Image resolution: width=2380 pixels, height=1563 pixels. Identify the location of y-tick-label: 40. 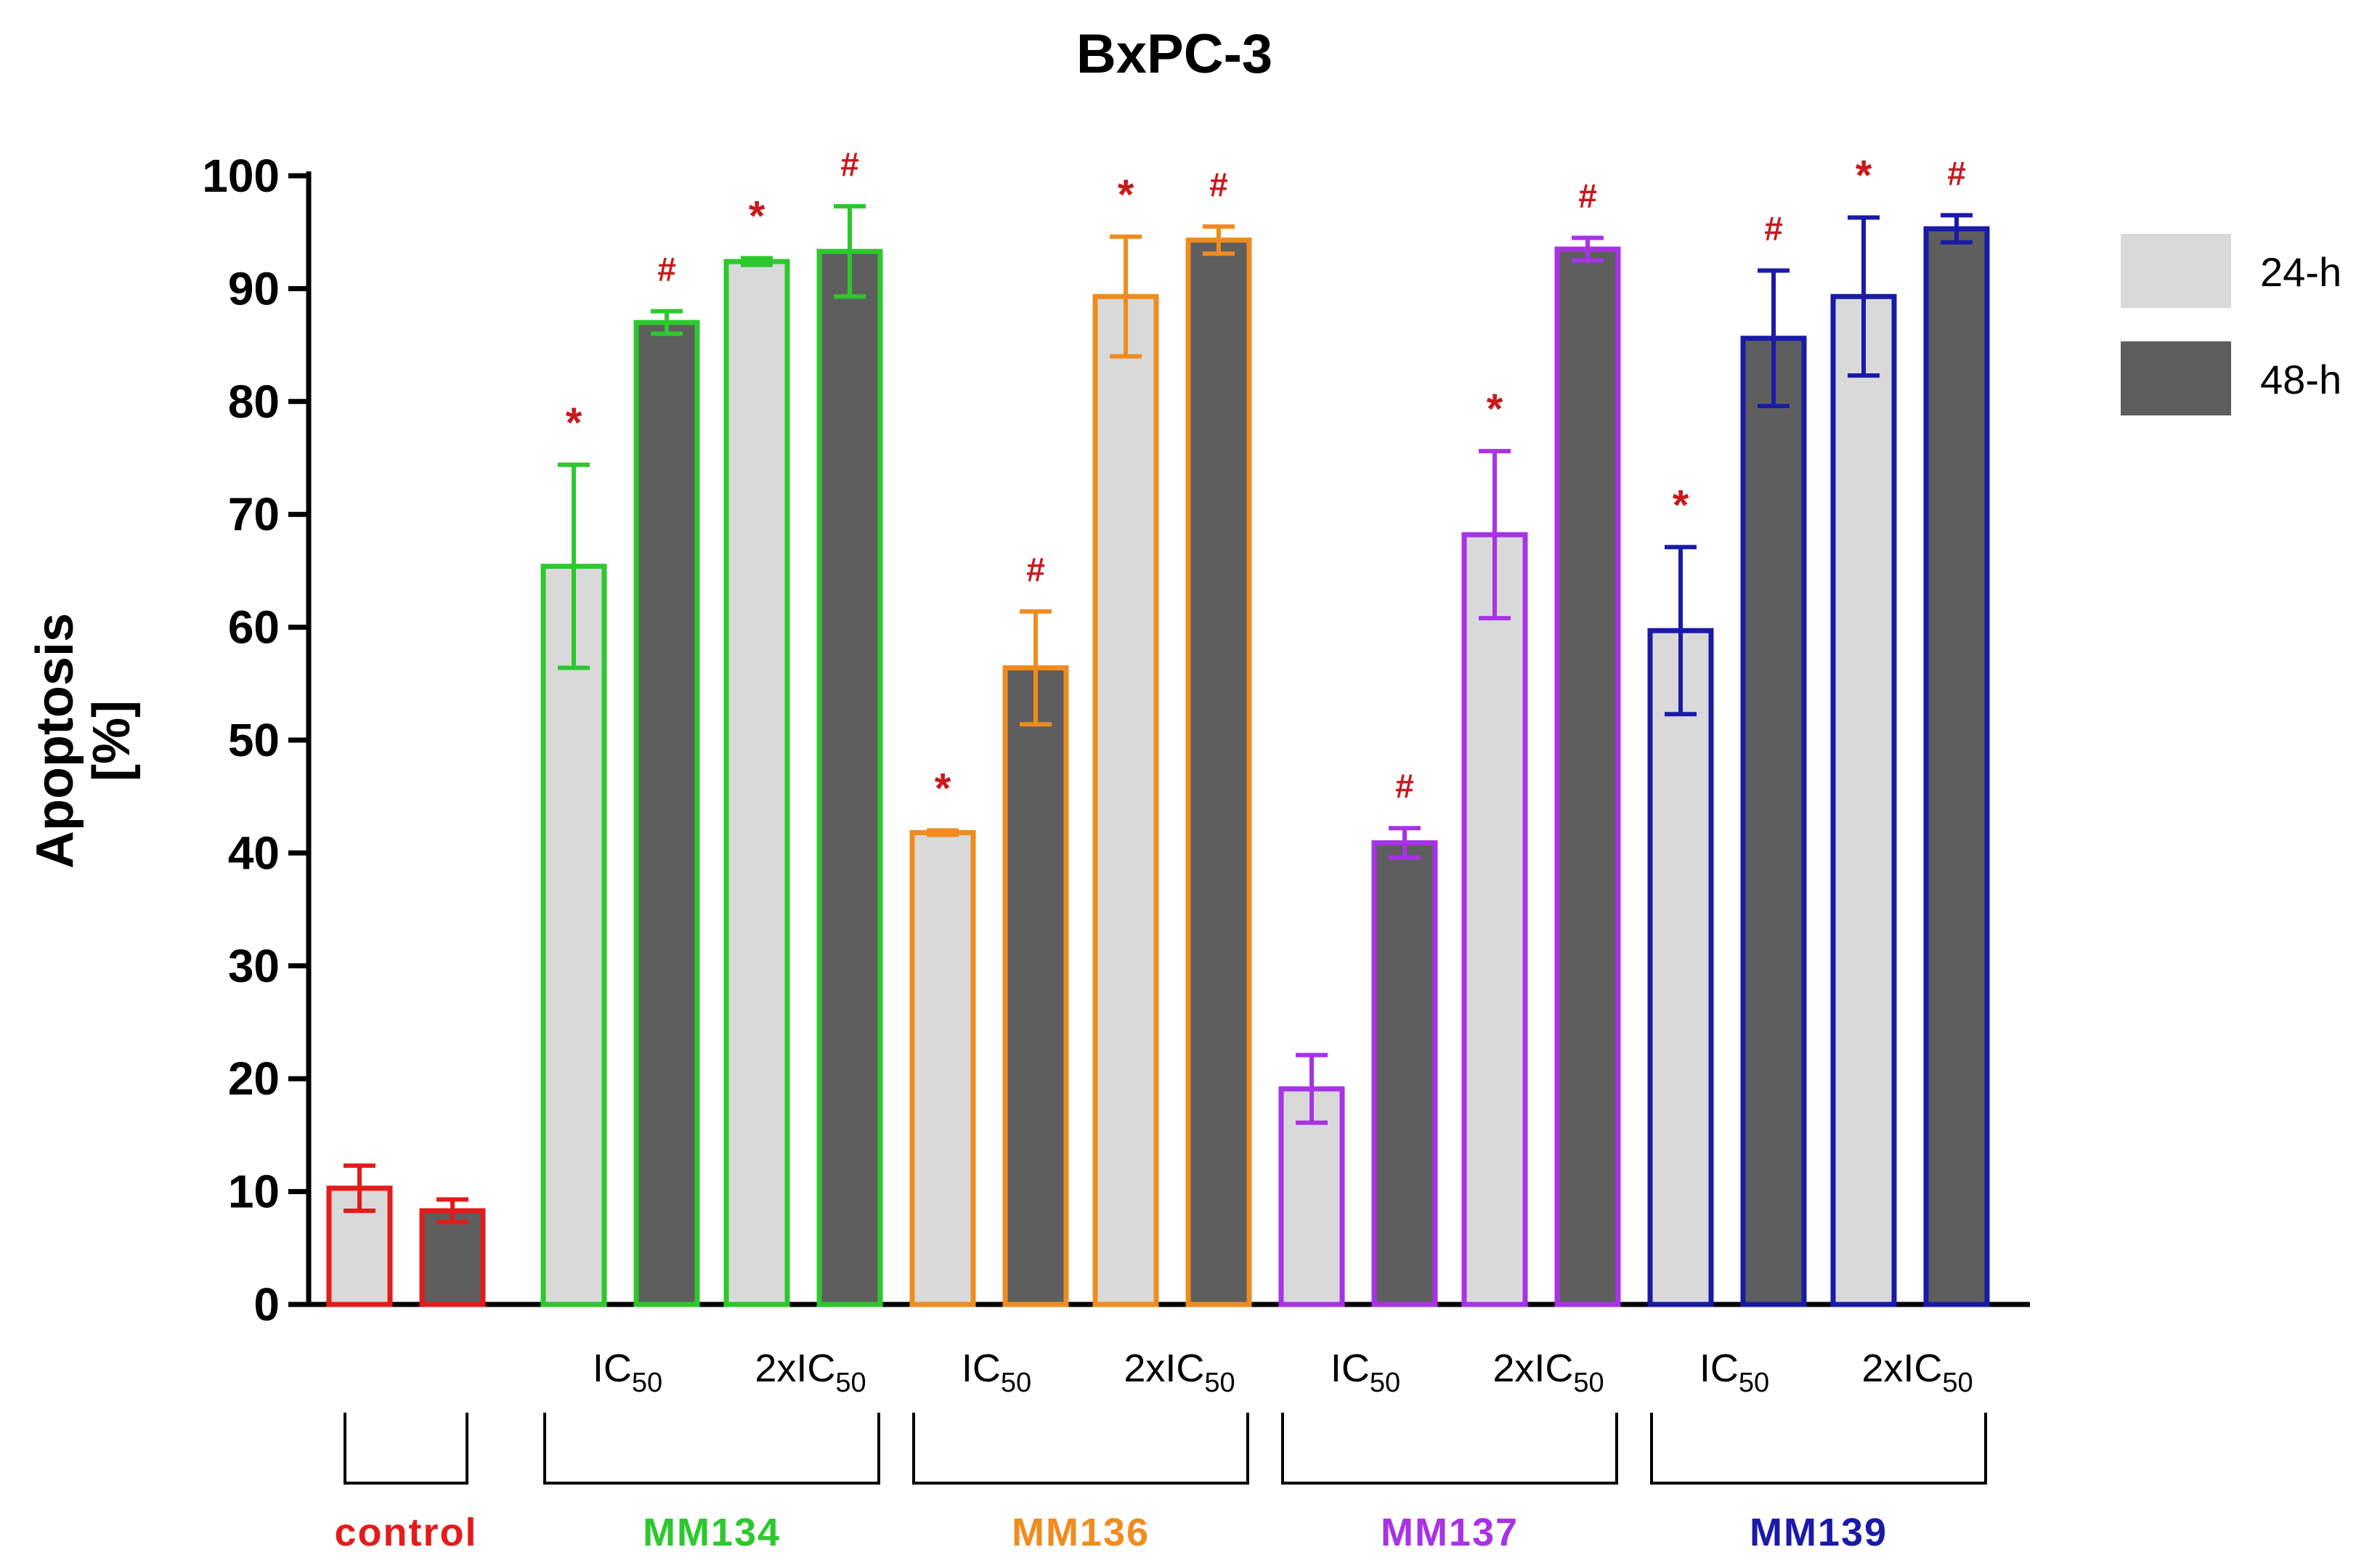
(254, 853).